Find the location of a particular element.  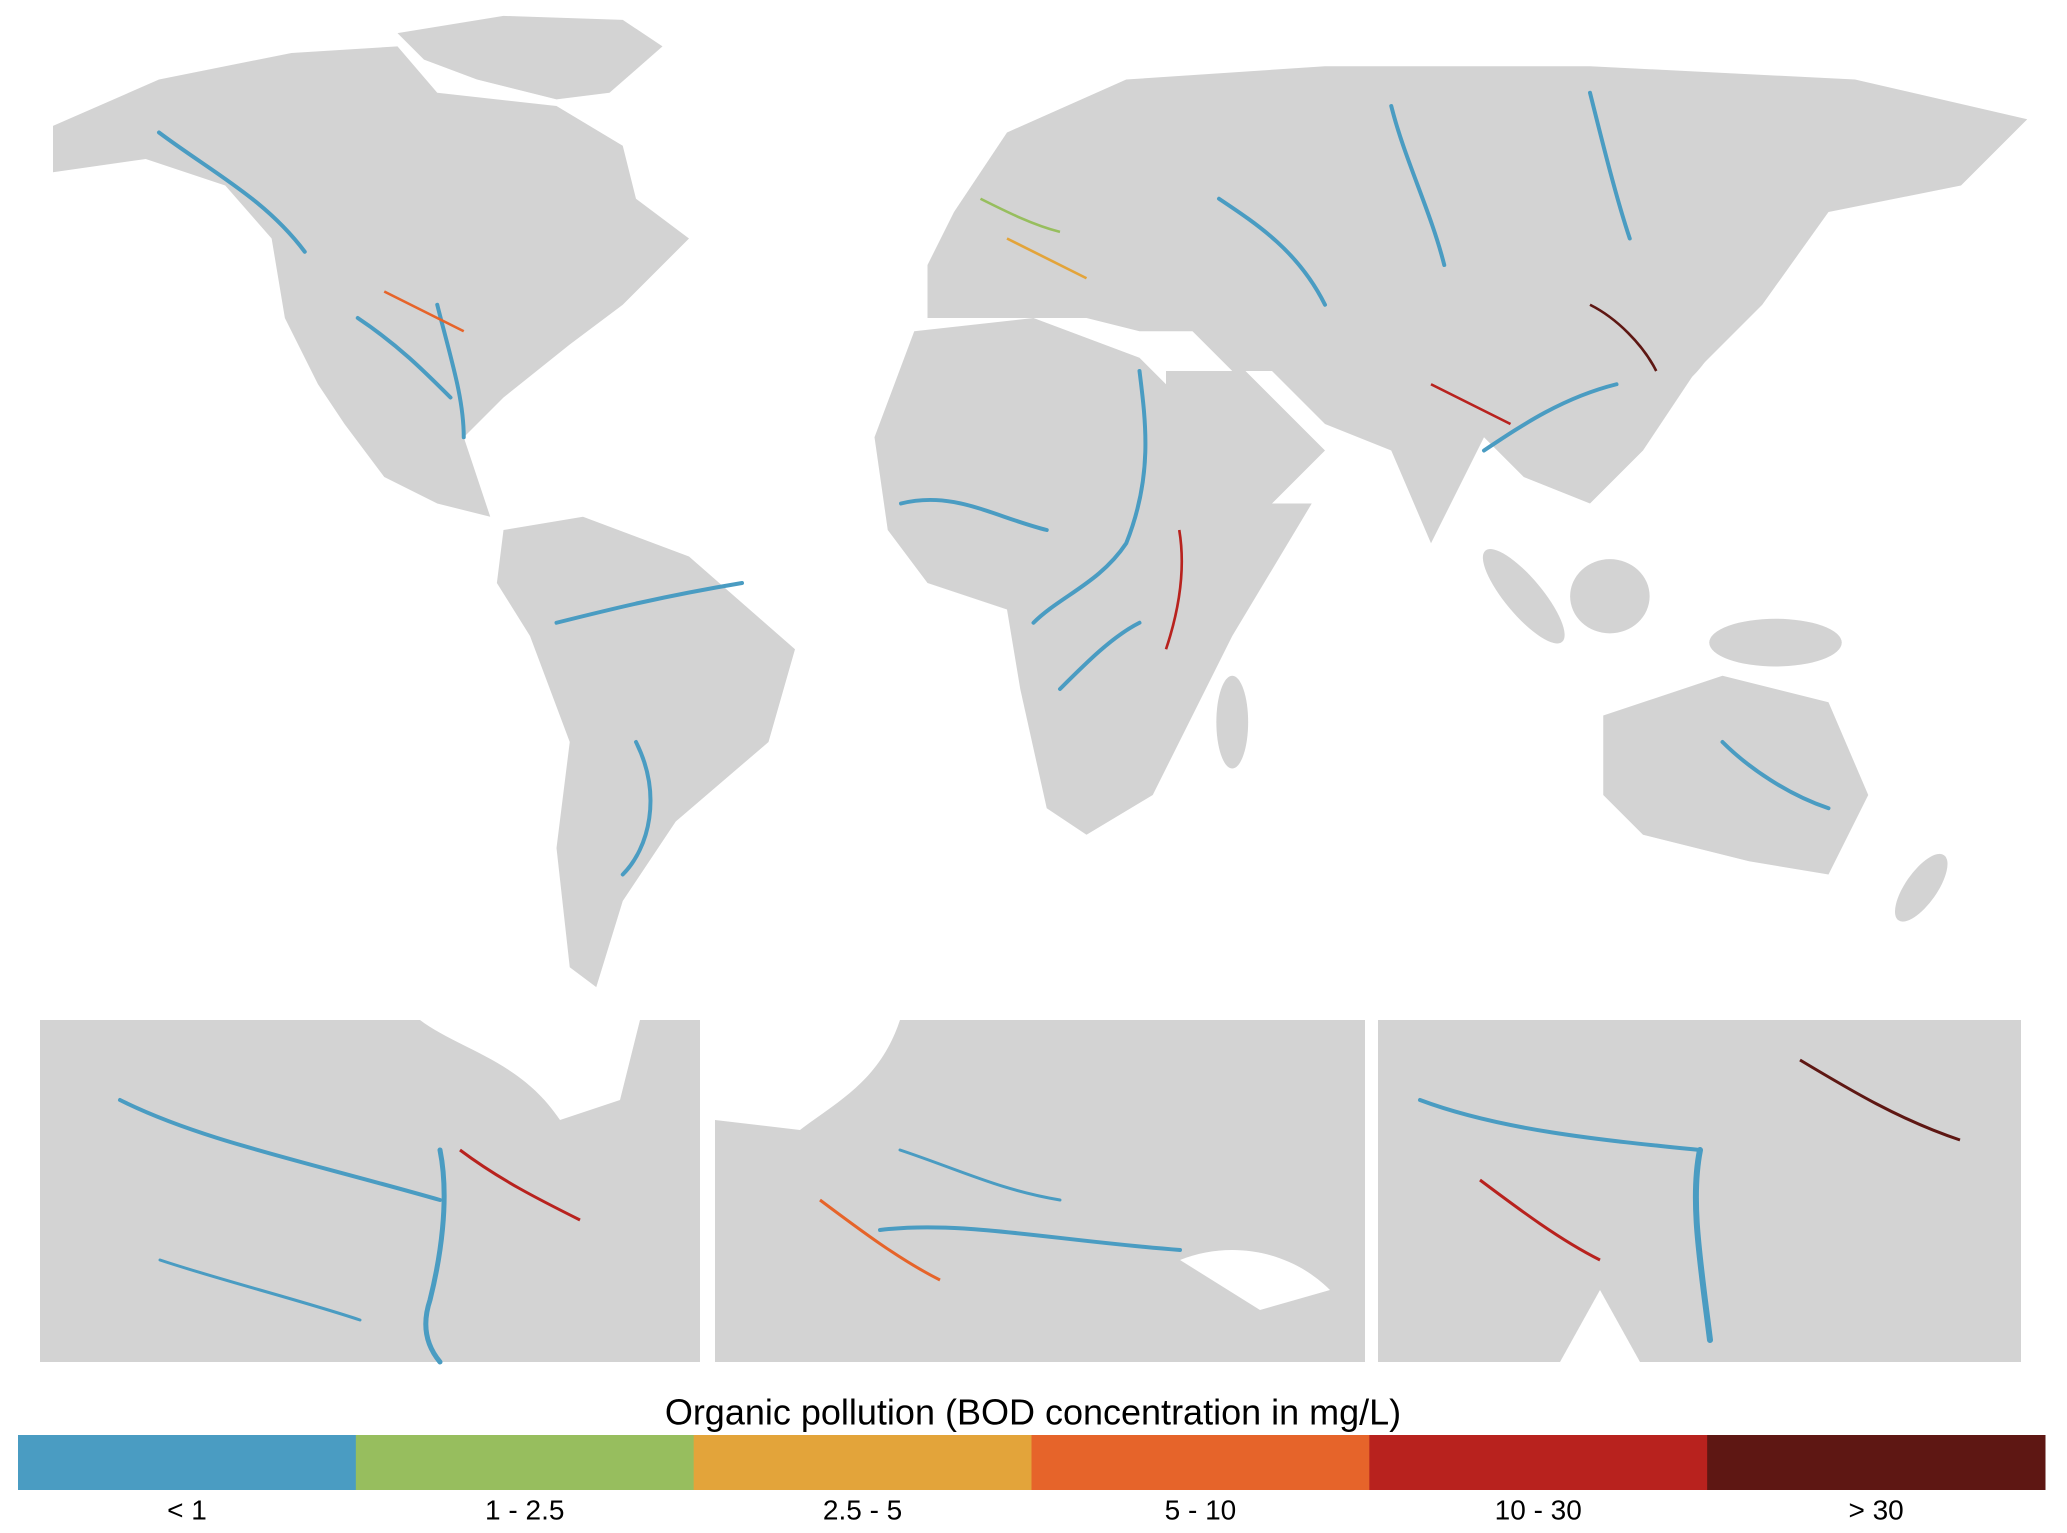

new-zealand is located at coordinates (1921, 887).